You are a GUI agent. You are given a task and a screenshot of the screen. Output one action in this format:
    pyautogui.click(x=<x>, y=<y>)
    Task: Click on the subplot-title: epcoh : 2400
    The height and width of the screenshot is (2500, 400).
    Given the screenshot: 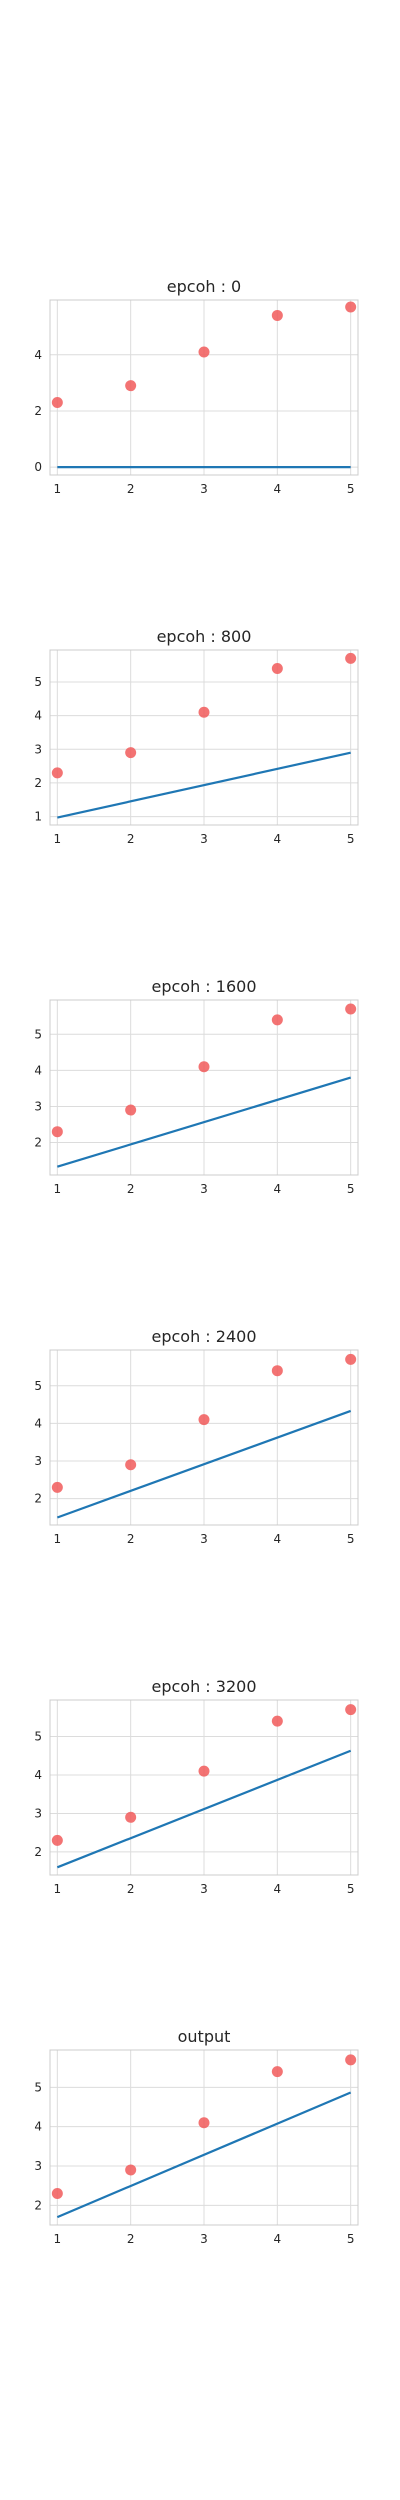 What is the action you would take?
    pyautogui.click(x=203, y=1336)
    